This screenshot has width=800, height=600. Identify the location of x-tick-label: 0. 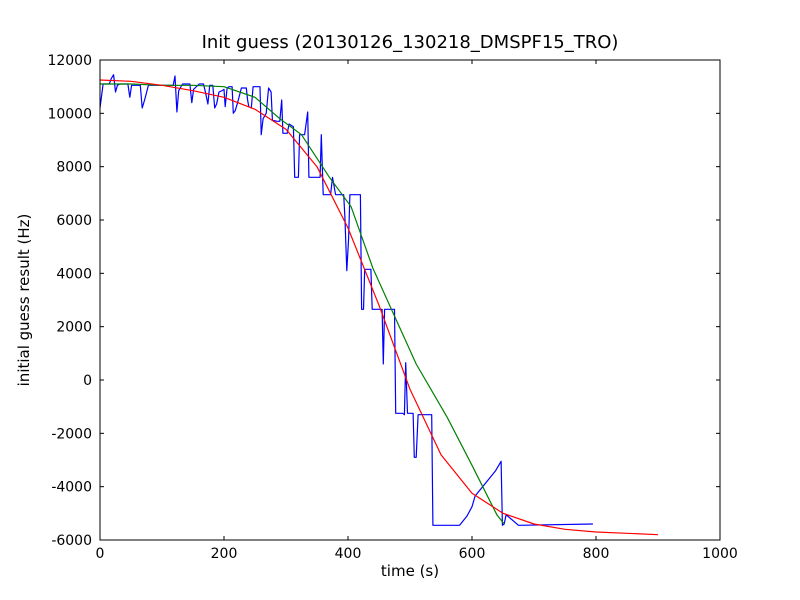
(100, 554).